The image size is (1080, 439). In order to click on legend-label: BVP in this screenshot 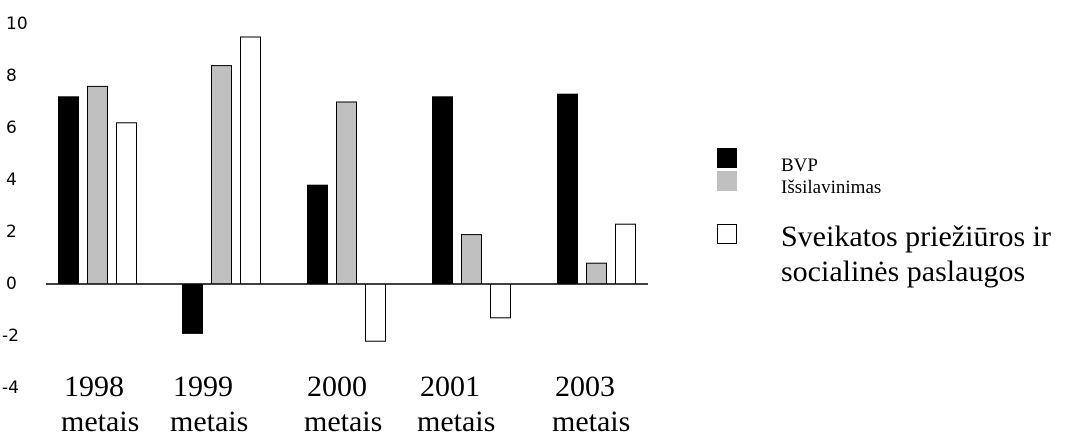, I will do `click(799, 165)`.